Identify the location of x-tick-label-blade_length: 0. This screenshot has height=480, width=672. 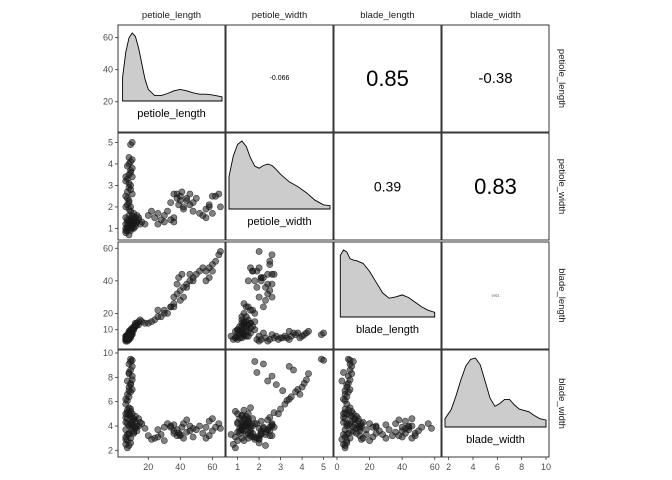
(336, 467).